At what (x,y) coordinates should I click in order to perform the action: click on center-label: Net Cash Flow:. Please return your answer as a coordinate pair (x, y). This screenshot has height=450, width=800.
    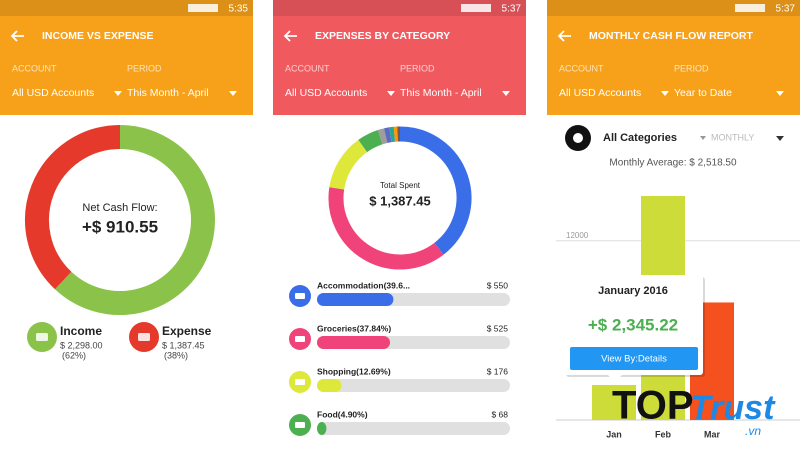
    Looking at the image, I should click on (119, 208).